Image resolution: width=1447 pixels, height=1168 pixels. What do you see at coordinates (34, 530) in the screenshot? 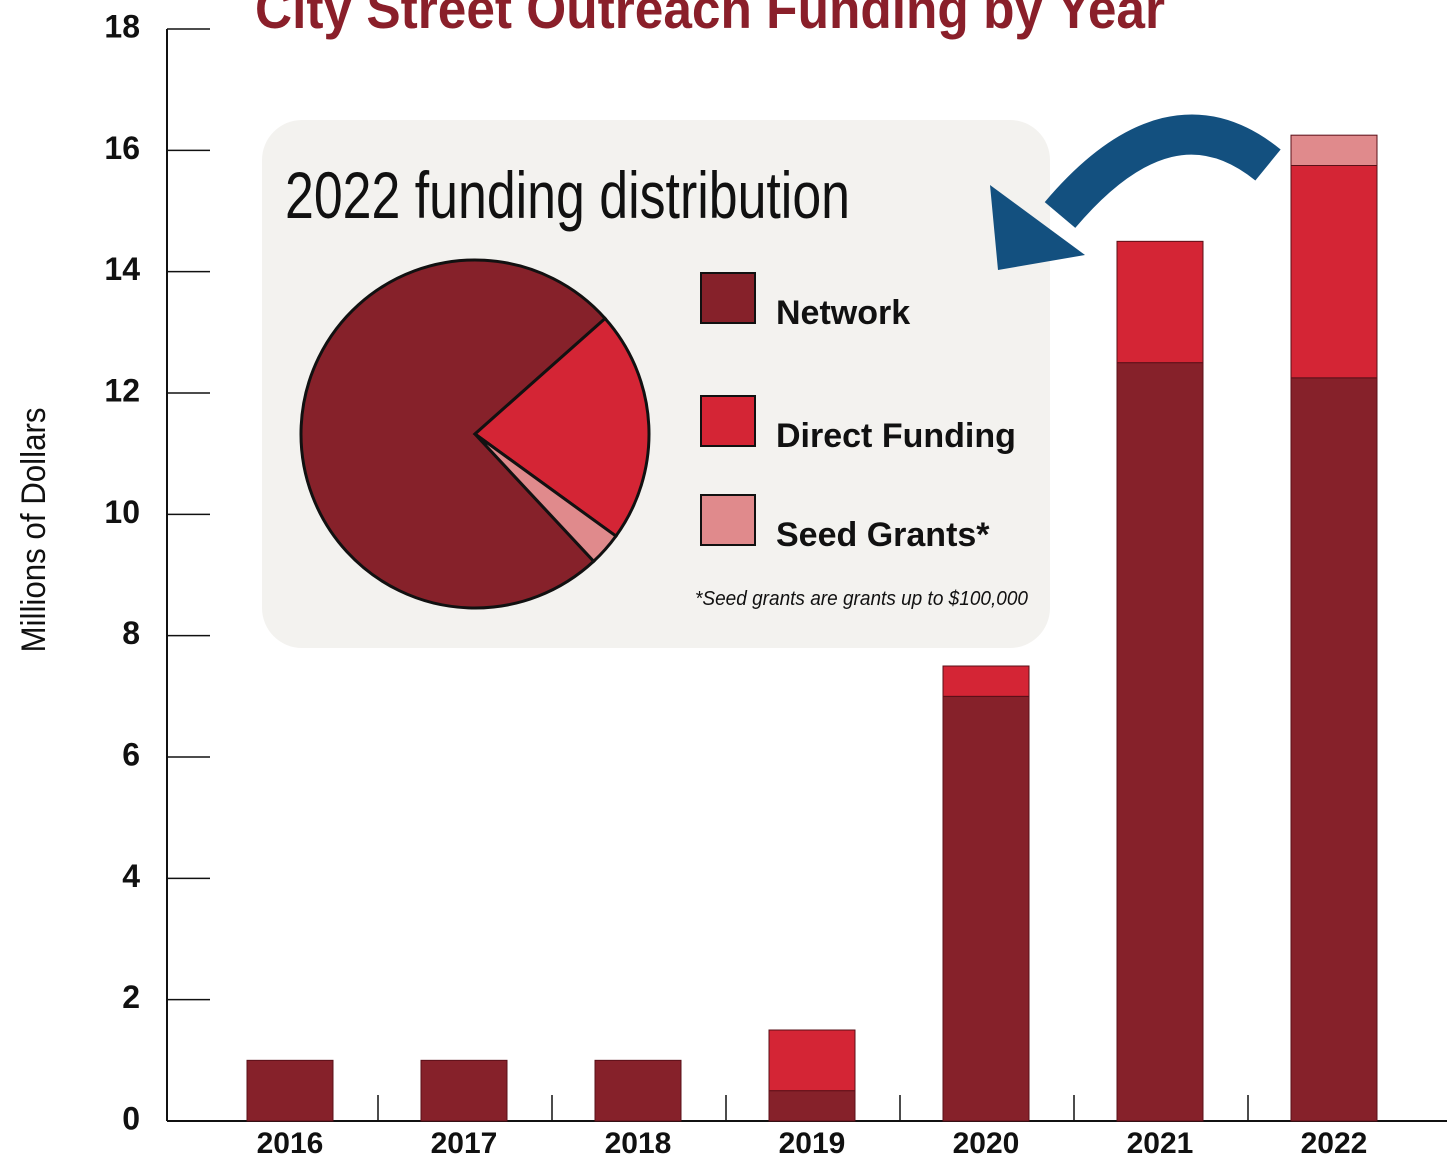
I see `y-axis-label: Millions of Dollars` at bounding box center [34, 530].